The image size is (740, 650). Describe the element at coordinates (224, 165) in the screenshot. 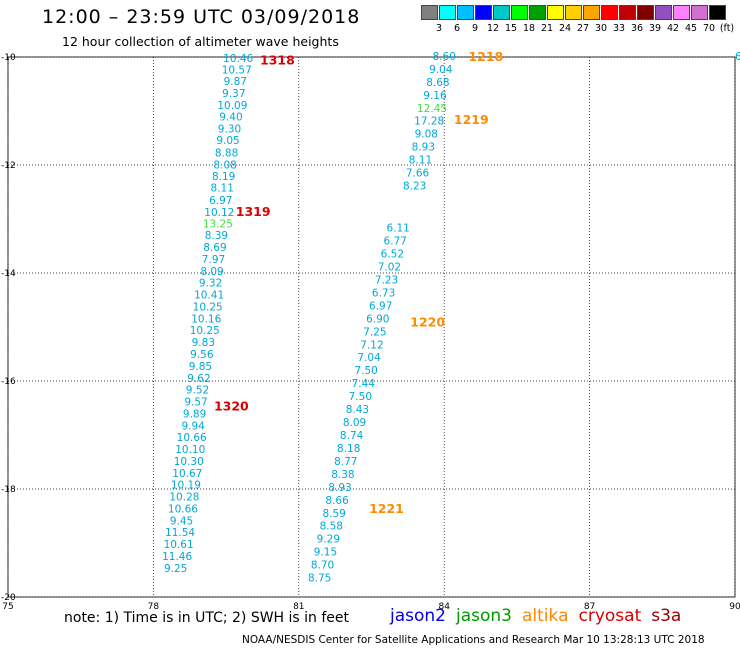

I see `wave-height-value: 8.08` at that location.